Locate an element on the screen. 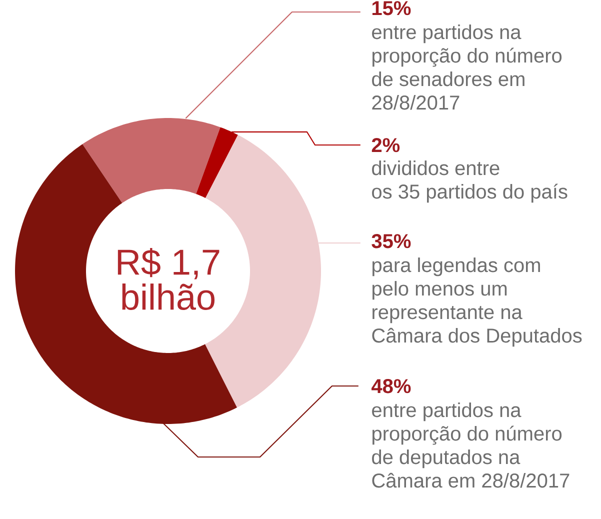 The height and width of the screenshot is (519, 601). text: R$ 1,7 bilhão is located at coordinates (169, 279).